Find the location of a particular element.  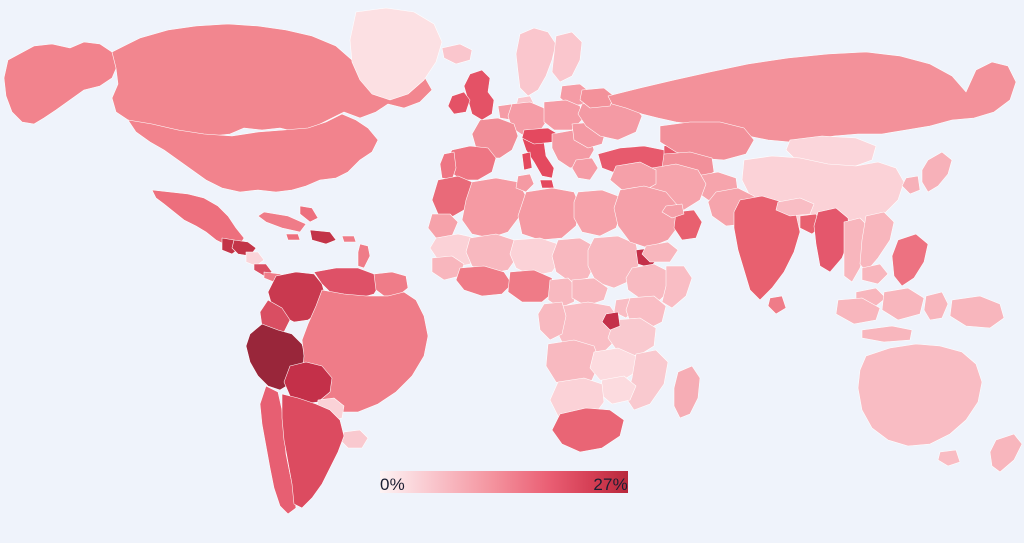

country-south-africa is located at coordinates (588, 430).